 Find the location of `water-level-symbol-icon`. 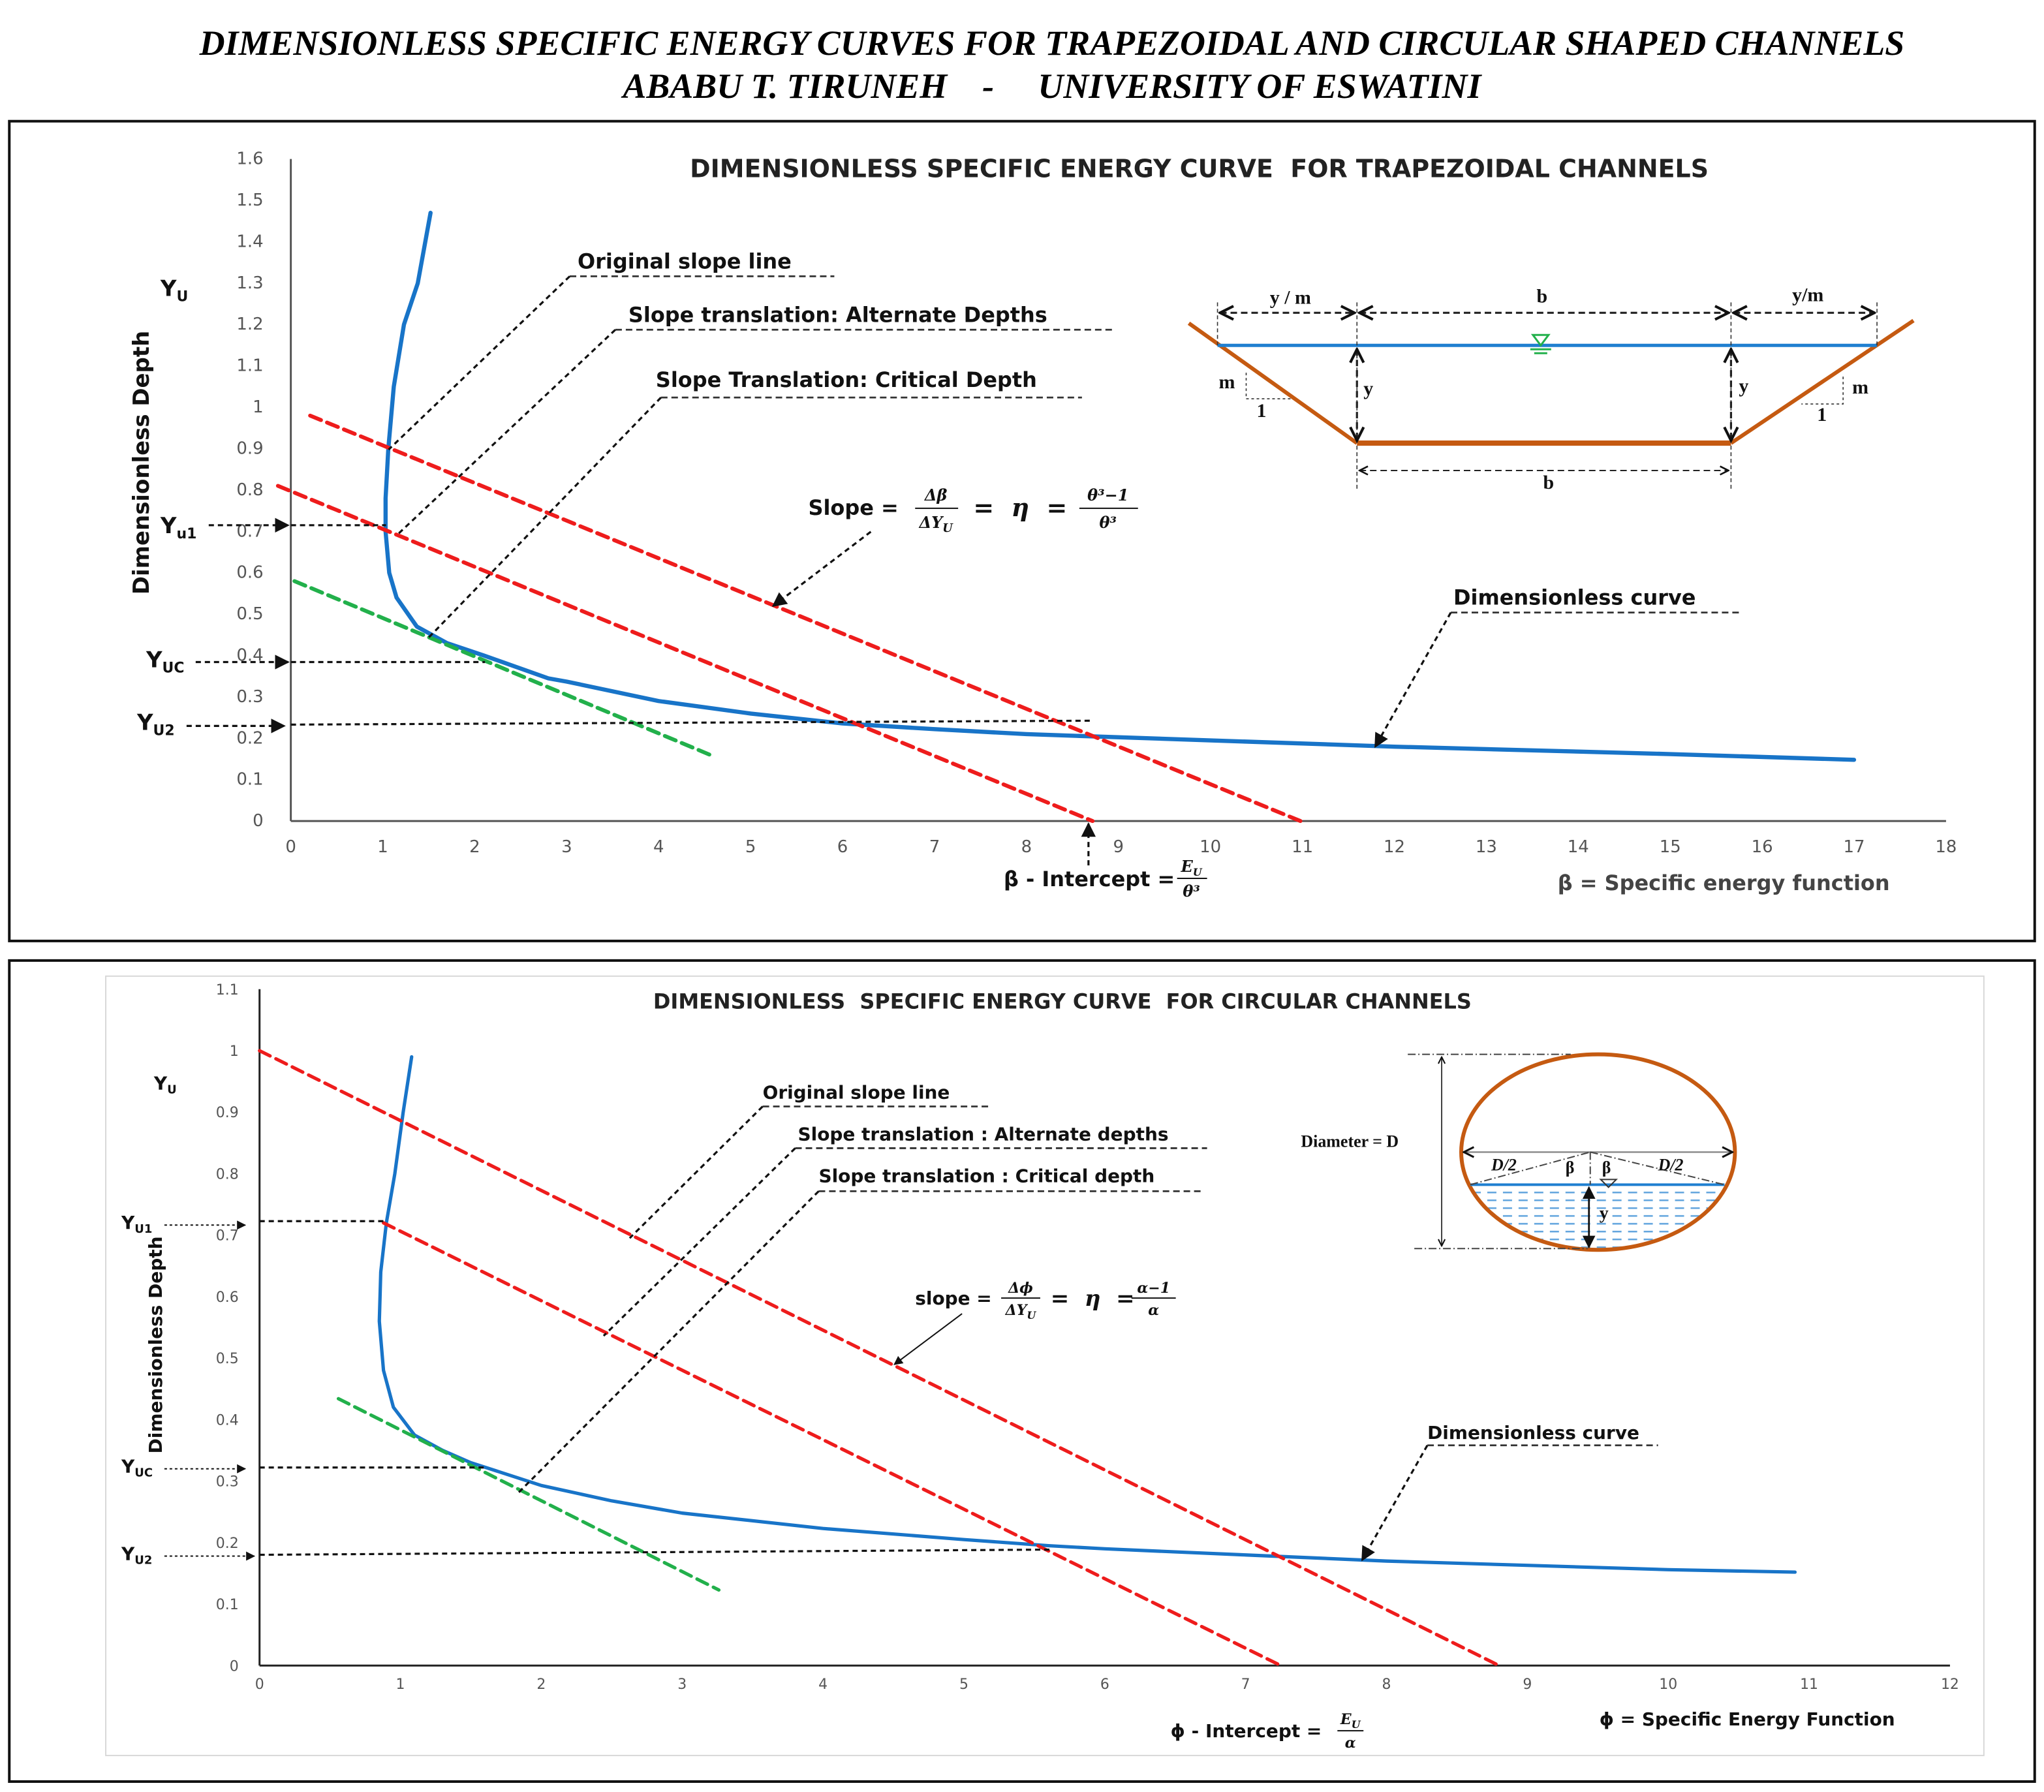

water-level-symbol-icon is located at coordinates (1540, 343).